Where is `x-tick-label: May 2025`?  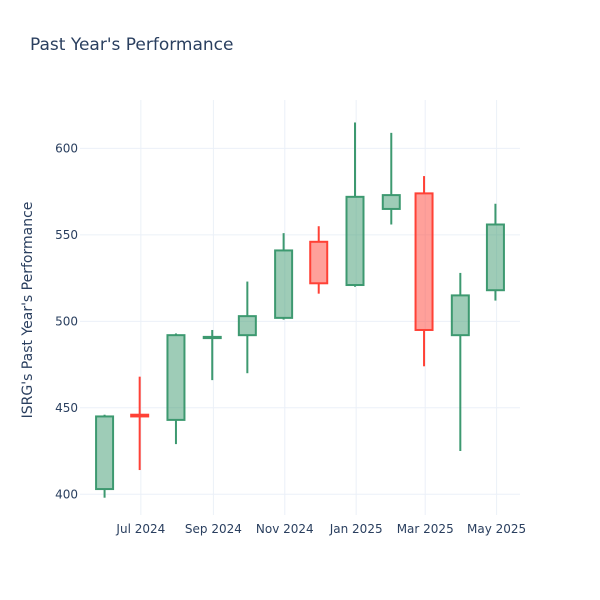
x-tick-label: May 2025 is located at coordinates (496, 529).